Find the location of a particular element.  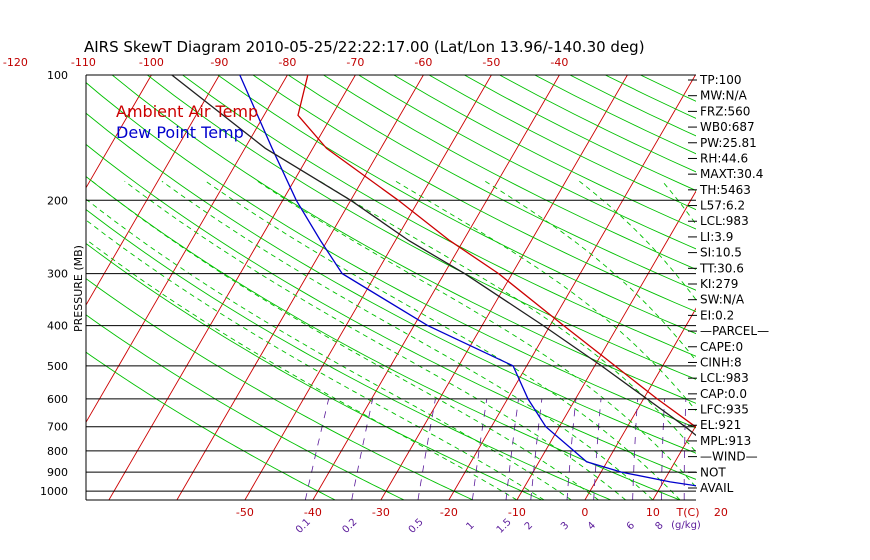

stat-item: WB0:687 is located at coordinates (727, 127).